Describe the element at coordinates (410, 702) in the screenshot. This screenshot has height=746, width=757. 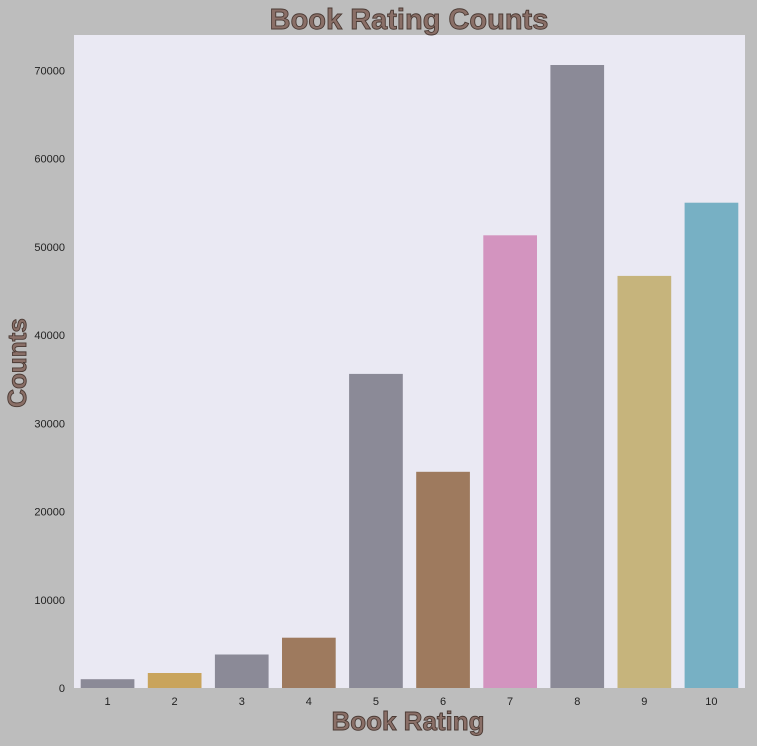
I see `x-axis-ticks: 1 2 3 4 5 6 7 8 9 10` at that location.